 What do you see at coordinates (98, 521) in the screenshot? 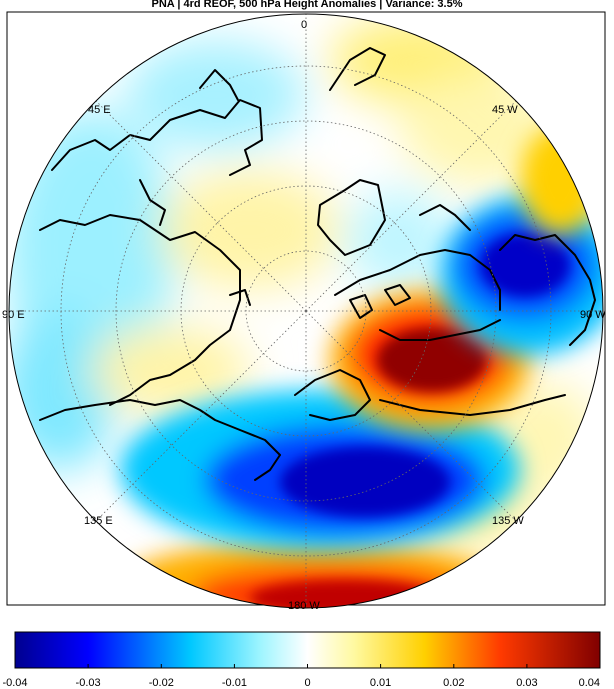
I see `lon-label-135e: 135 E` at bounding box center [98, 521].